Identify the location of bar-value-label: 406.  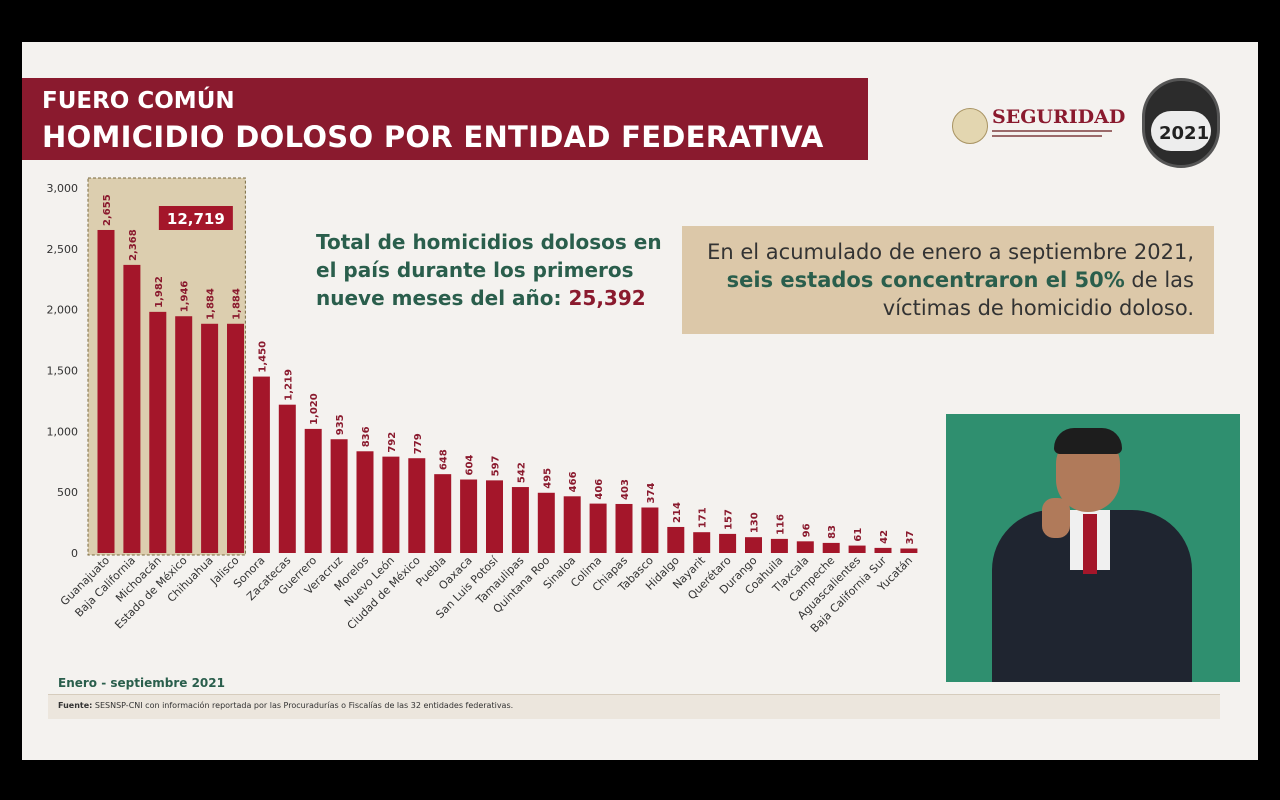
(599, 489).